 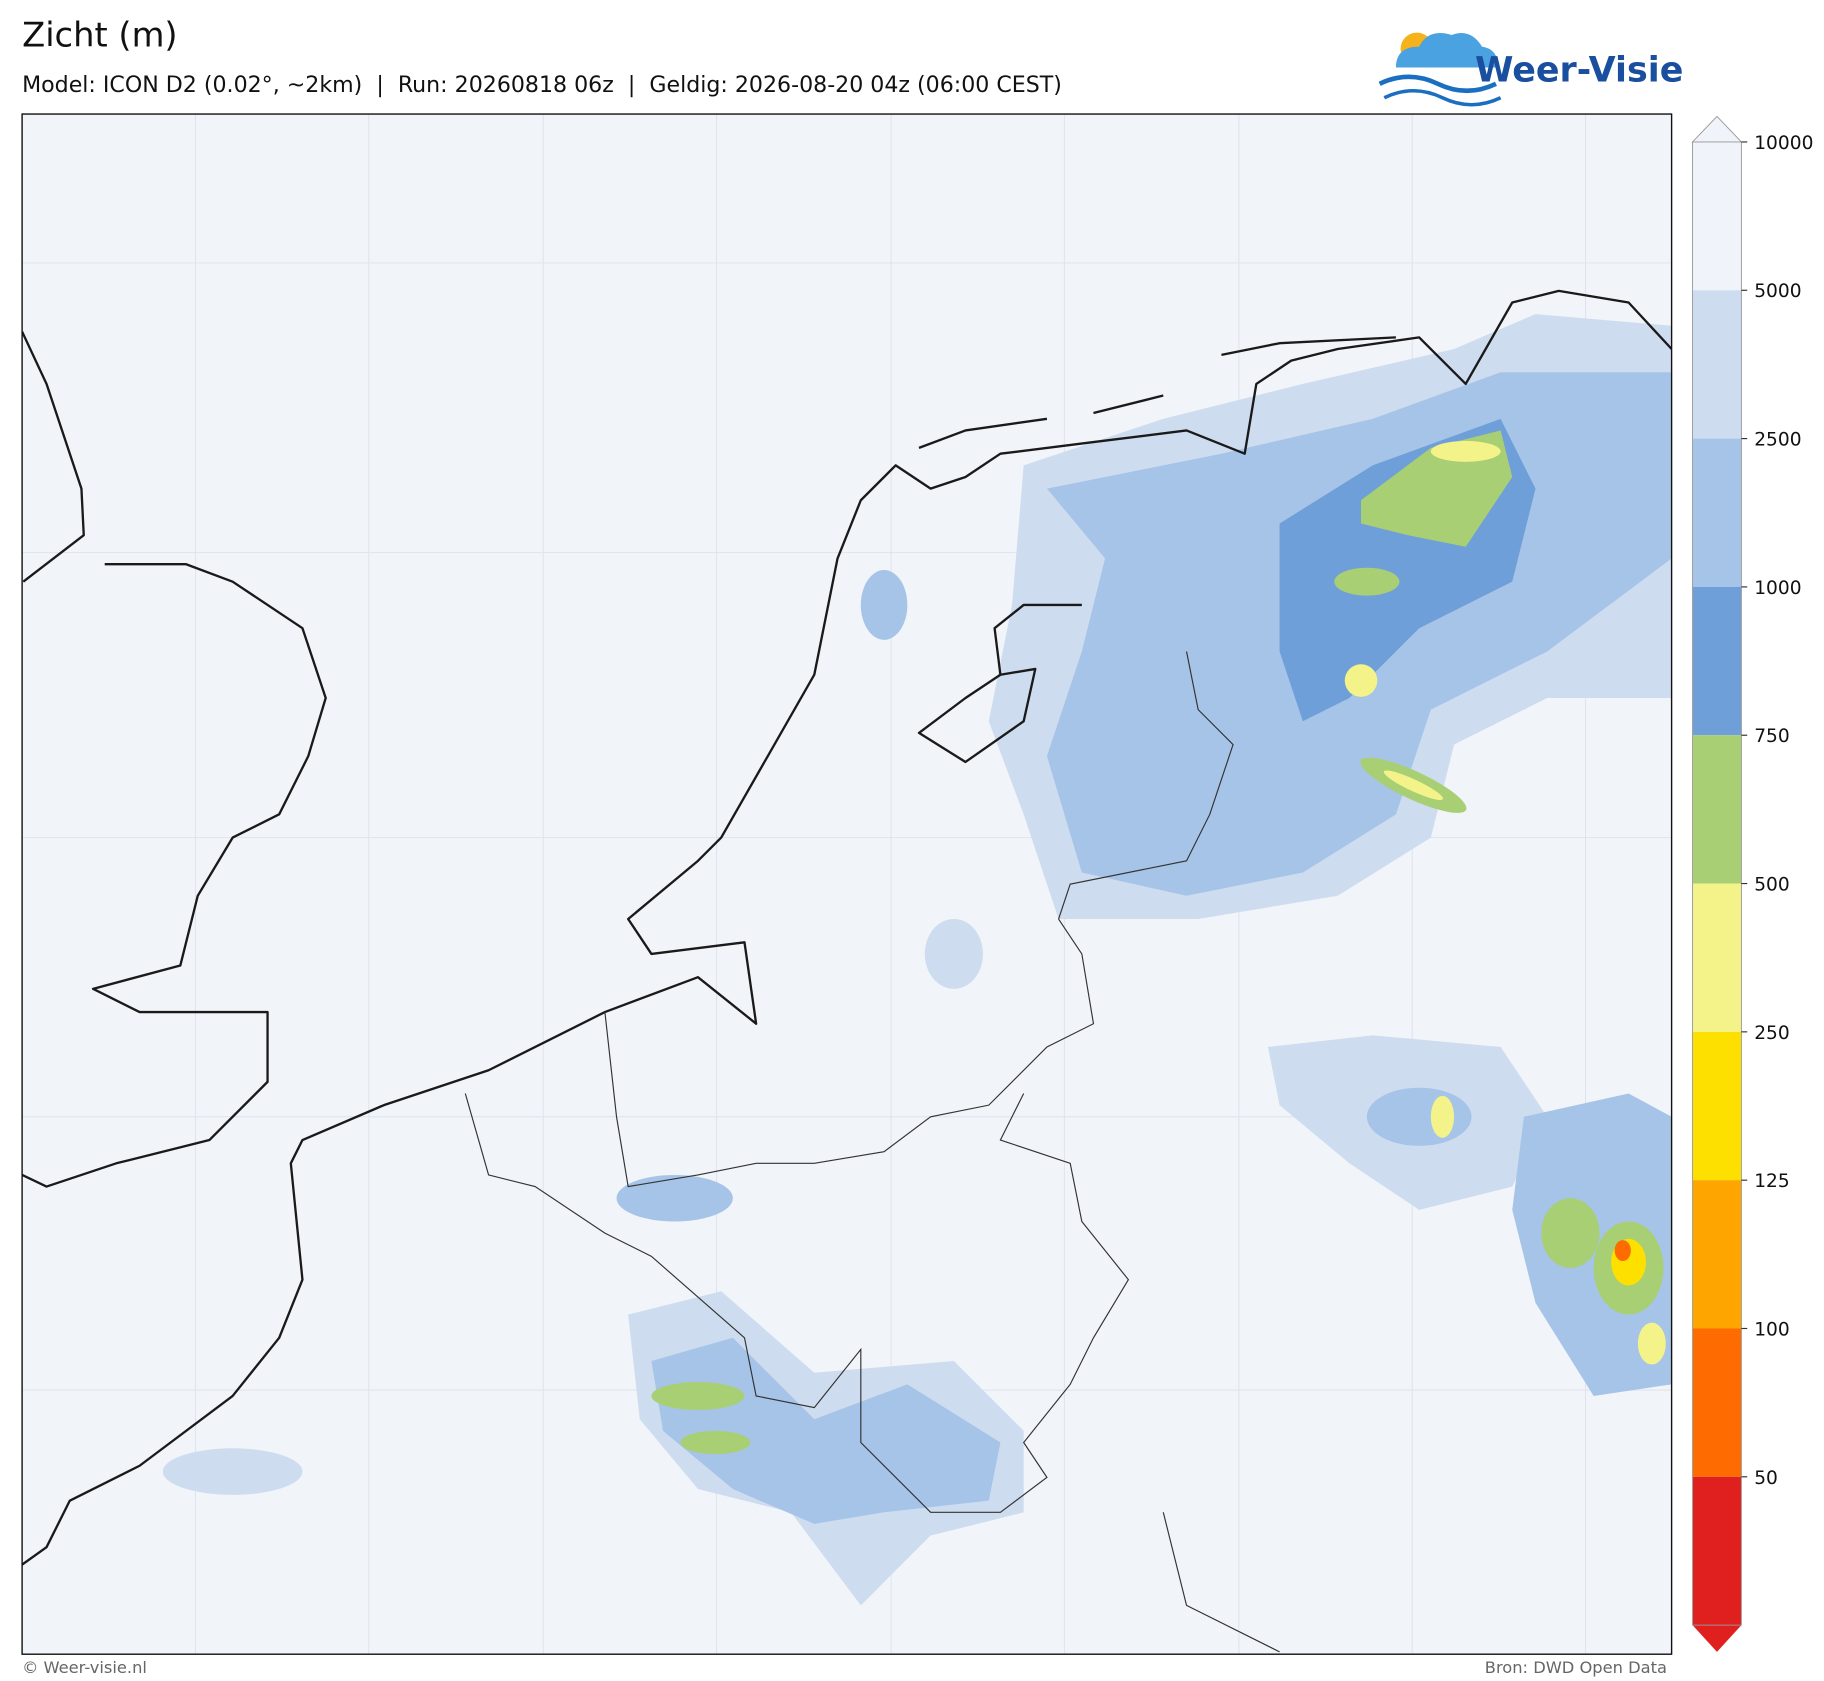 What do you see at coordinates (1752, 883) in the screenshot?
I see `colorbar: 10000 5000 2500 1000 750 500 250 125 100 50` at bounding box center [1752, 883].